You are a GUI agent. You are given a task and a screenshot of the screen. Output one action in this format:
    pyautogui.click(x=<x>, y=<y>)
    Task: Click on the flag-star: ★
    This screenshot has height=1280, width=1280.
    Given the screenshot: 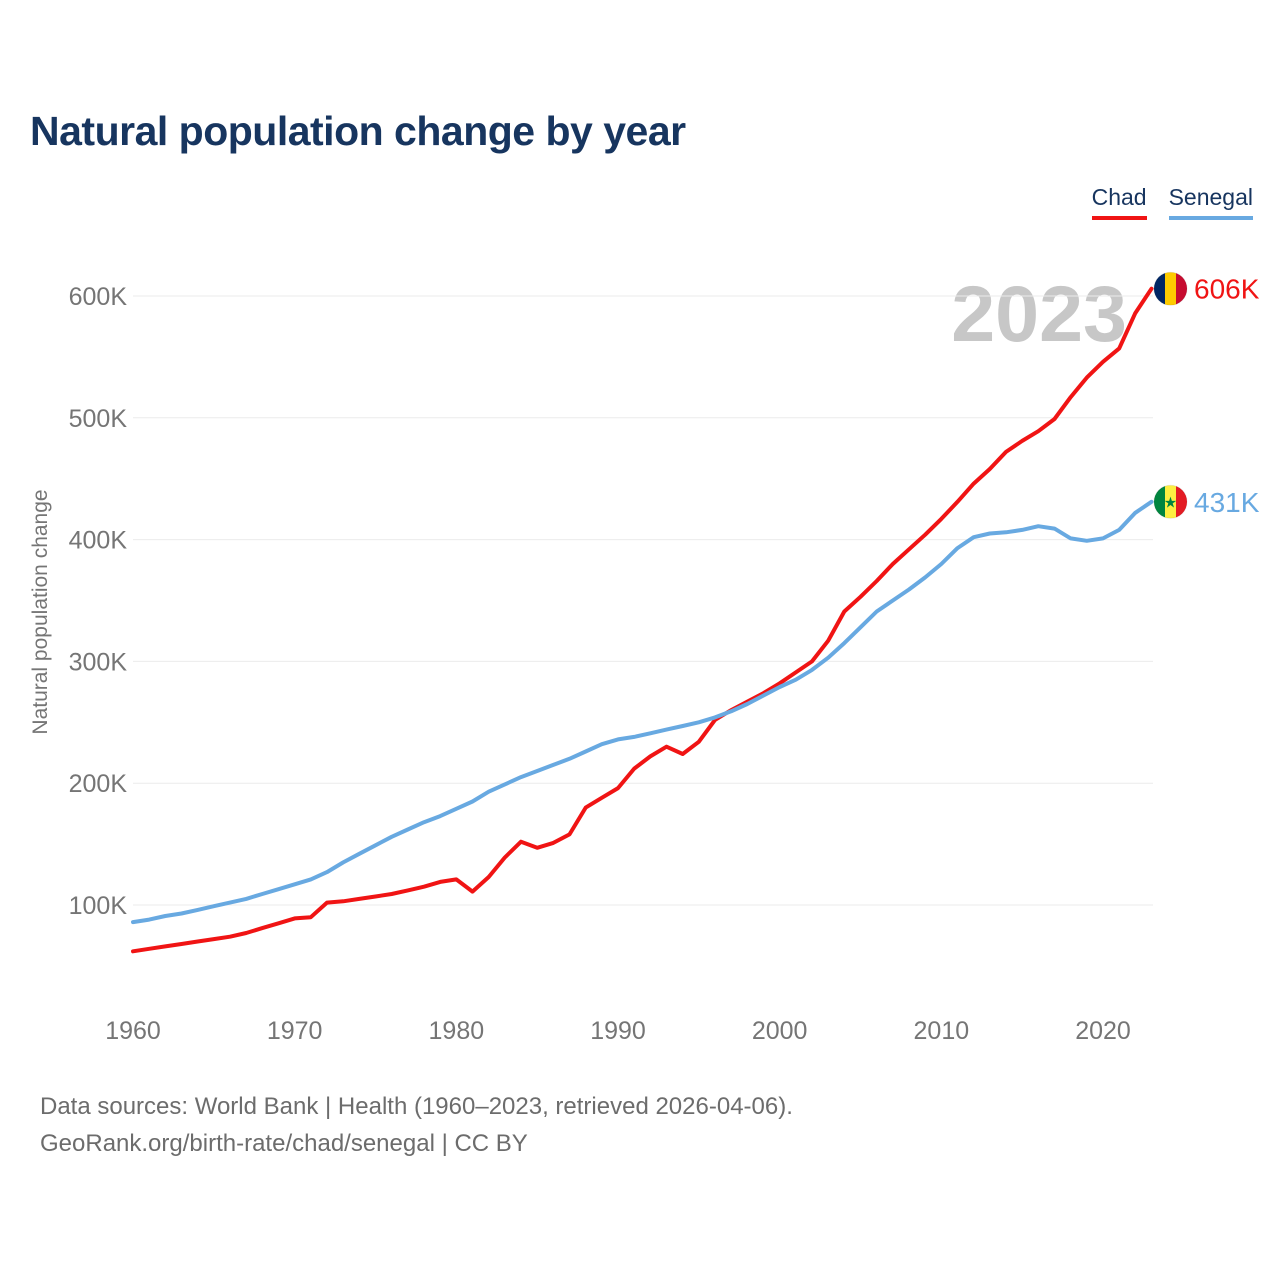 What is the action you would take?
    pyautogui.click(x=1170, y=502)
    